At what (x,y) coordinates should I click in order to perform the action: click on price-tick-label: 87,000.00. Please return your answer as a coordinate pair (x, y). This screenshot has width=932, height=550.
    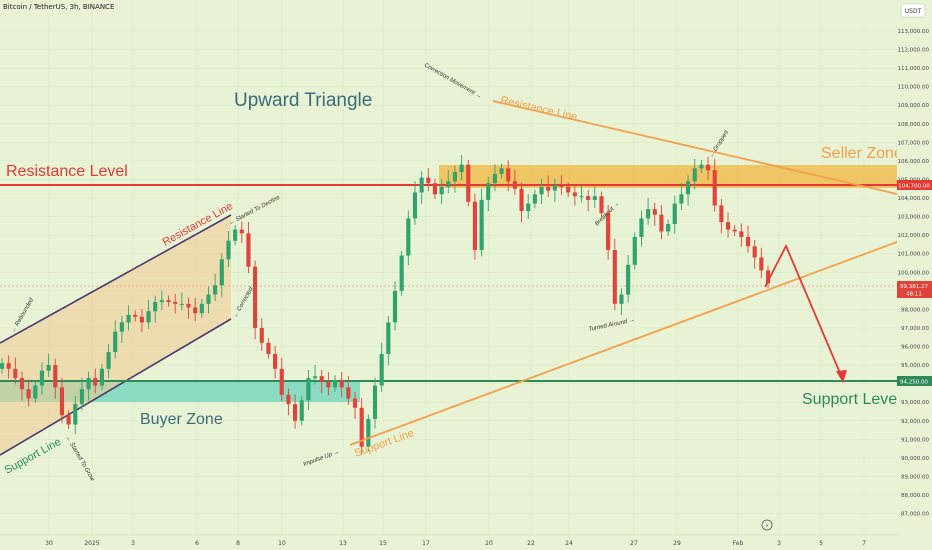
    Looking at the image, I should click on (915, 515).